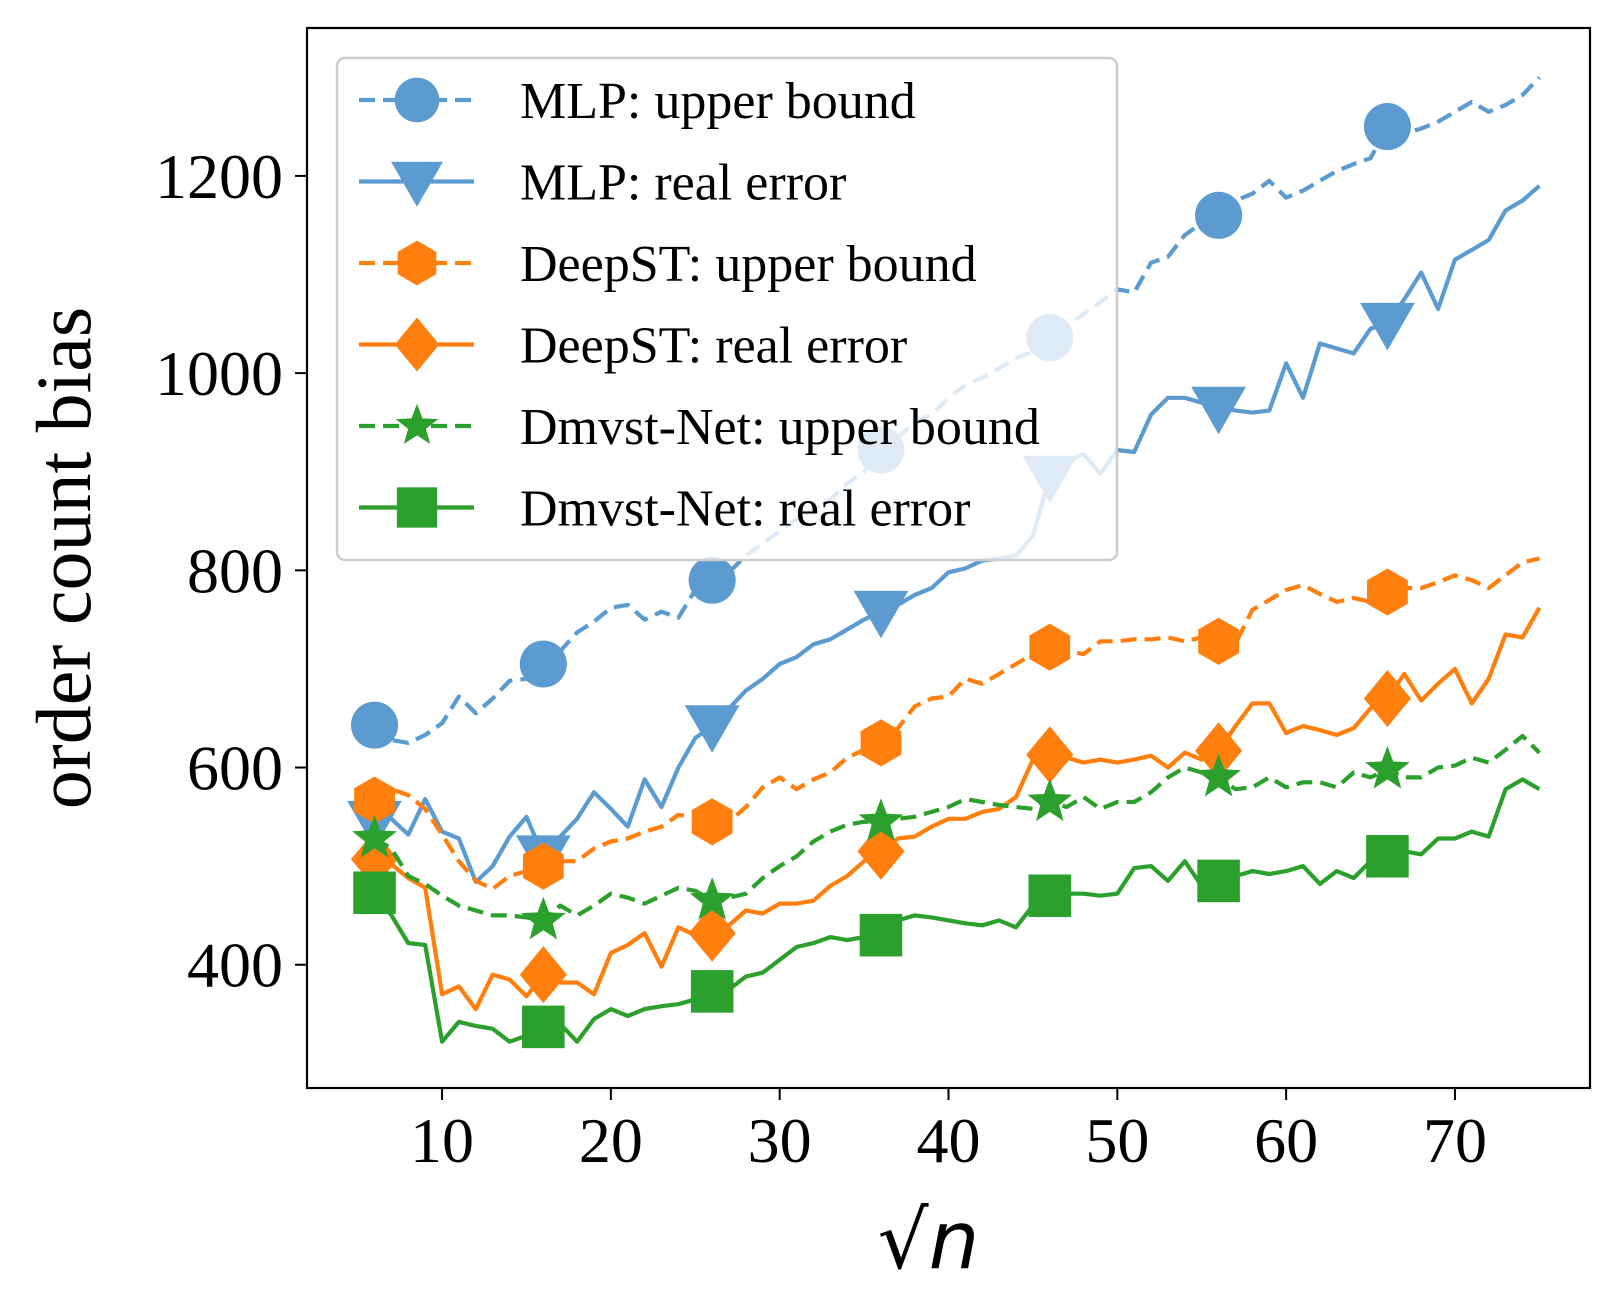 The height and width of the screenshot is (1304, 1607). I want to click on legend-item-2: MLP: real error, so click(602, 183).